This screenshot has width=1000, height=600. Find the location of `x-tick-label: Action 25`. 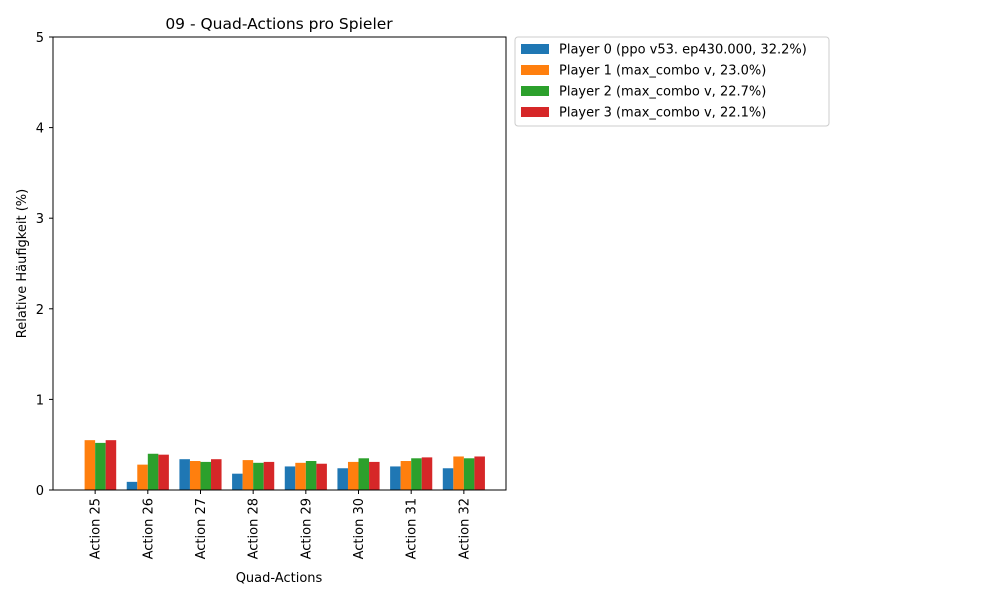

x-tick-label: Action 25 is located at coordinates (96, 528).